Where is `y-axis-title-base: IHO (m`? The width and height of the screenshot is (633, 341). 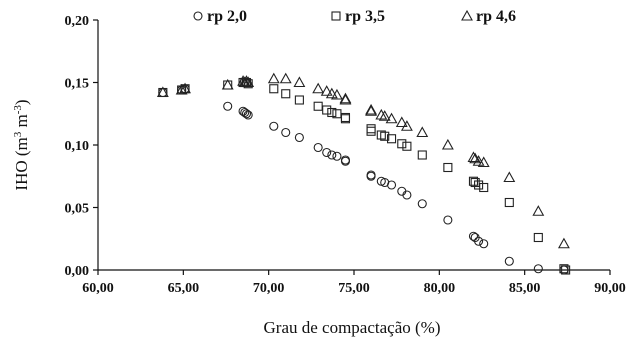
y-axis-title-base: IHO (m is located at coordinates (21, 163).